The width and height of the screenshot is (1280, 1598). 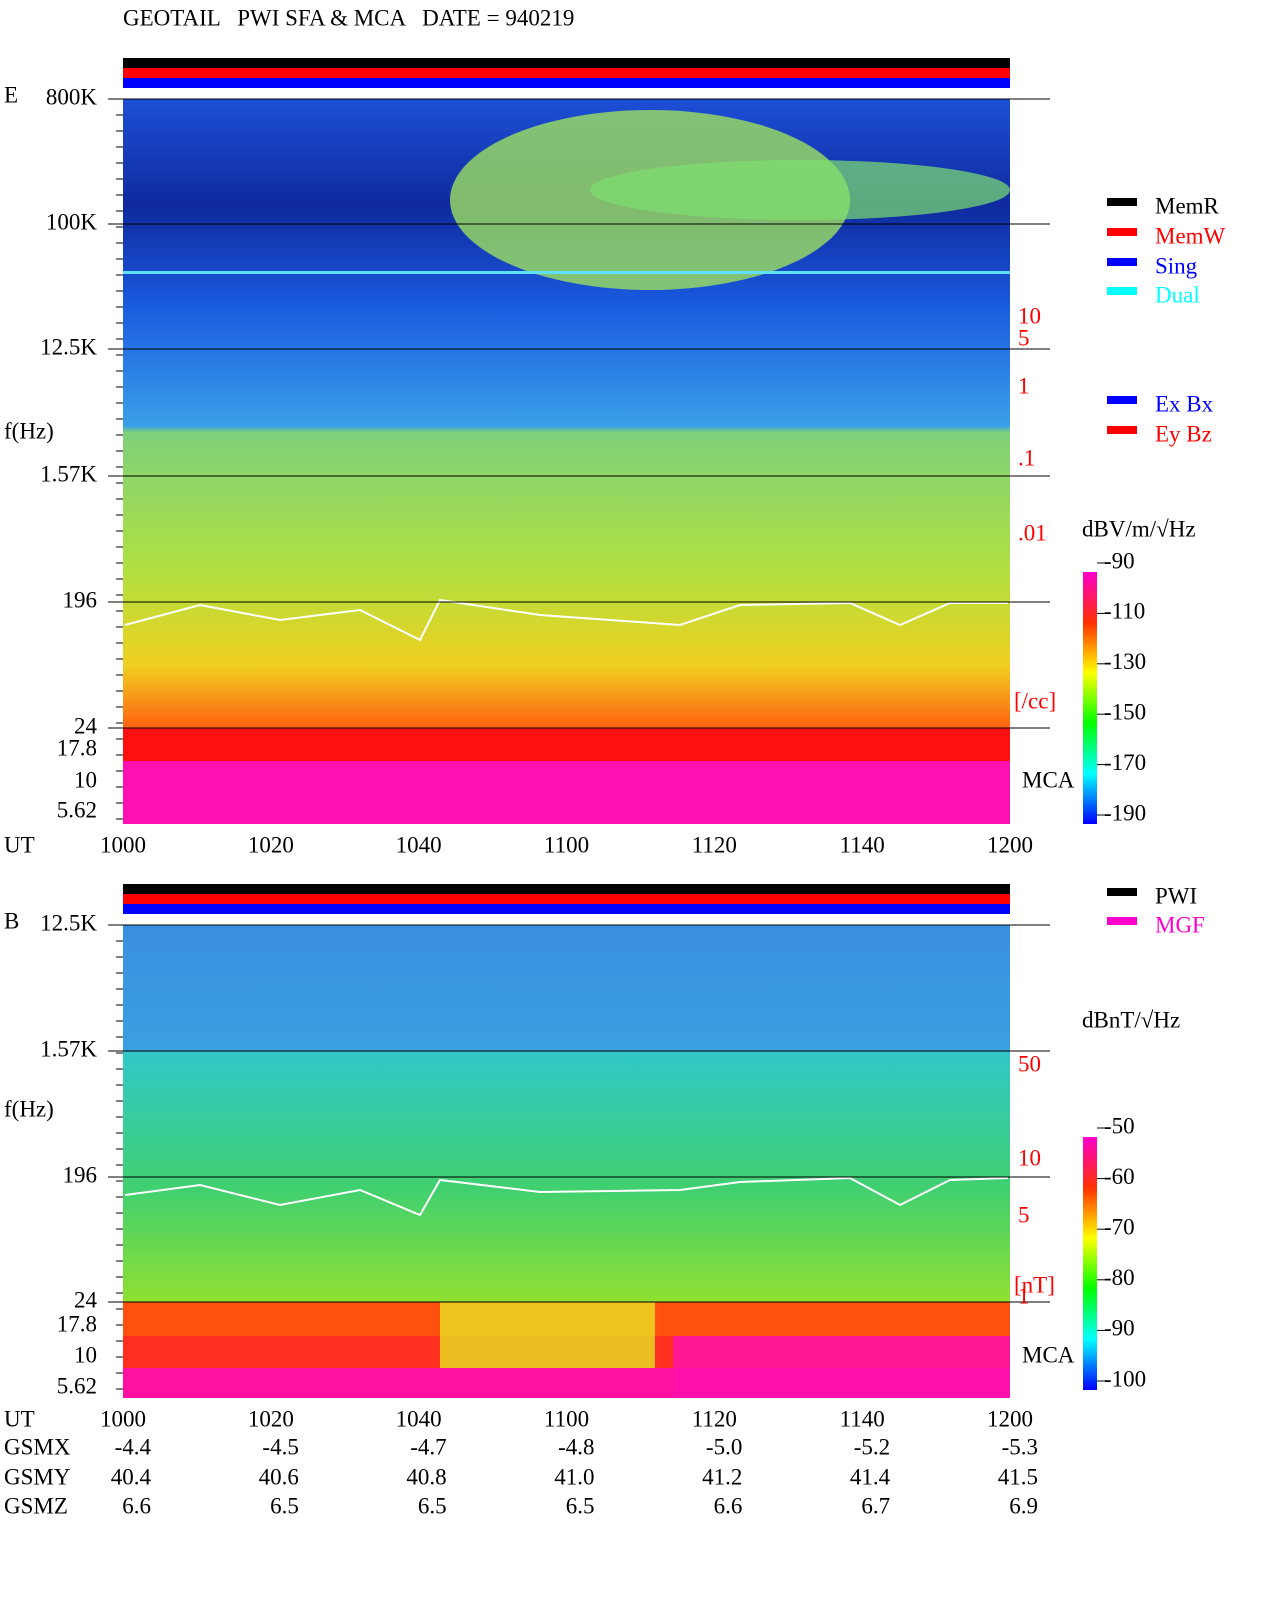 What do you see at coordinates (1184, 403) in the screenshot?
I see `legend-label: Ex Bx` at bounding box center [1184, 403].